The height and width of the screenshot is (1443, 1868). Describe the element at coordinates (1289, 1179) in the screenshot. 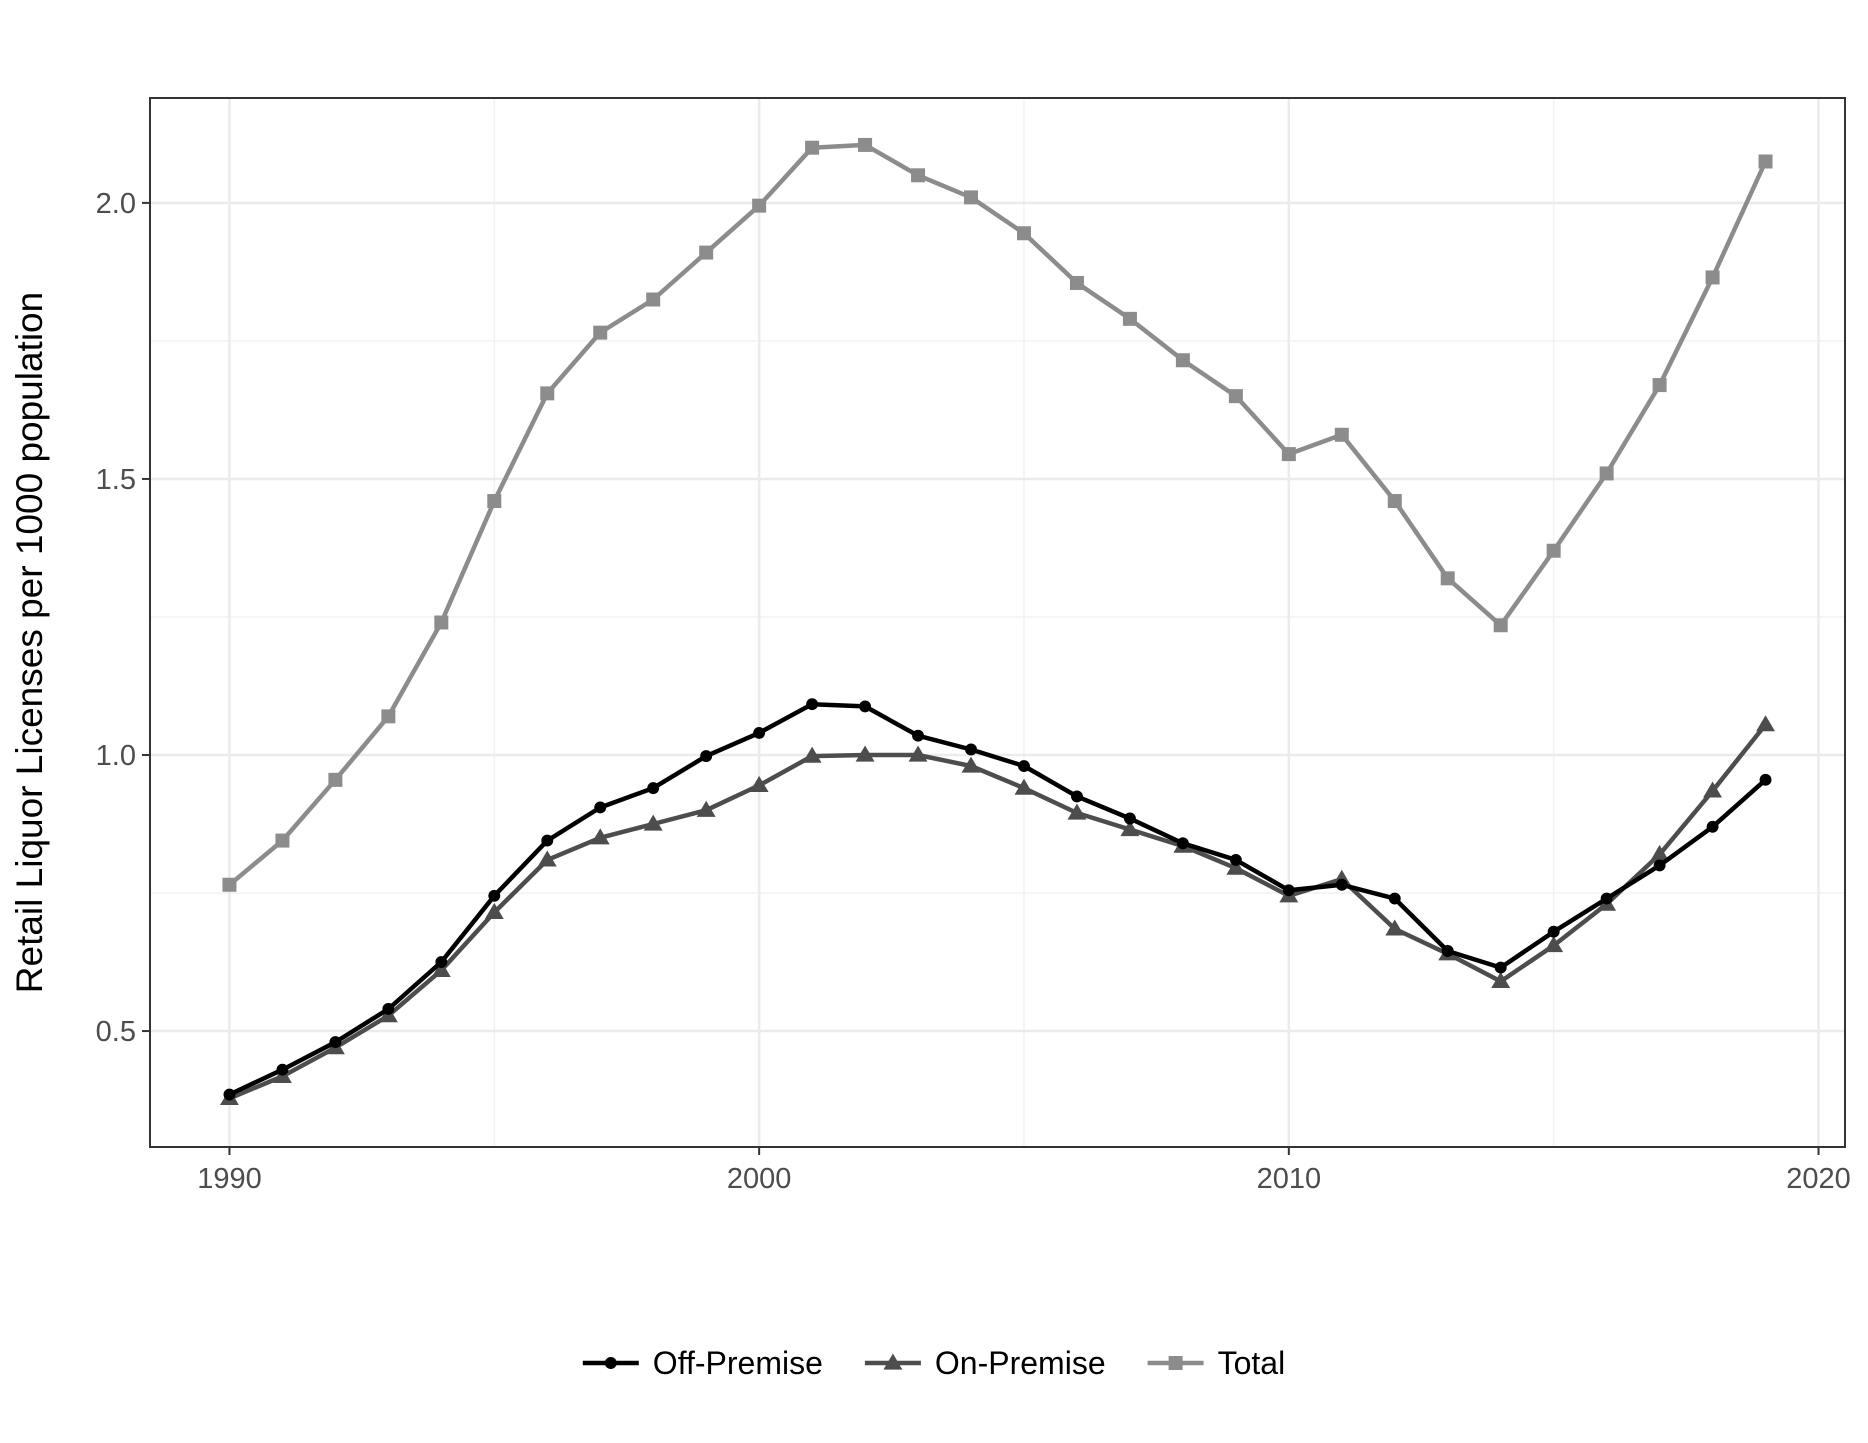

I see `x-tick-label: 2010` at that location.